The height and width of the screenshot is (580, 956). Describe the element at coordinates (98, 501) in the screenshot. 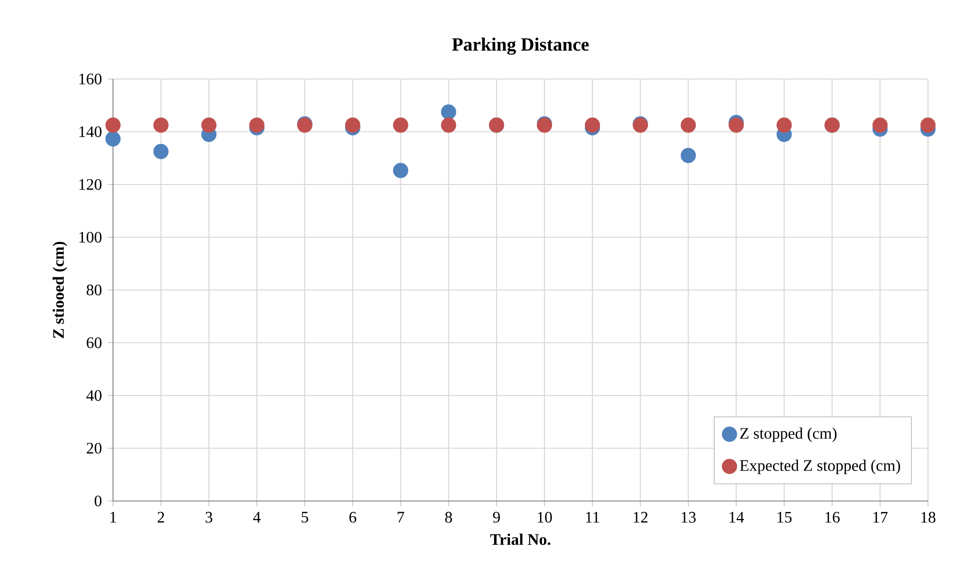

I see `y-tick-label: 0` at that location.